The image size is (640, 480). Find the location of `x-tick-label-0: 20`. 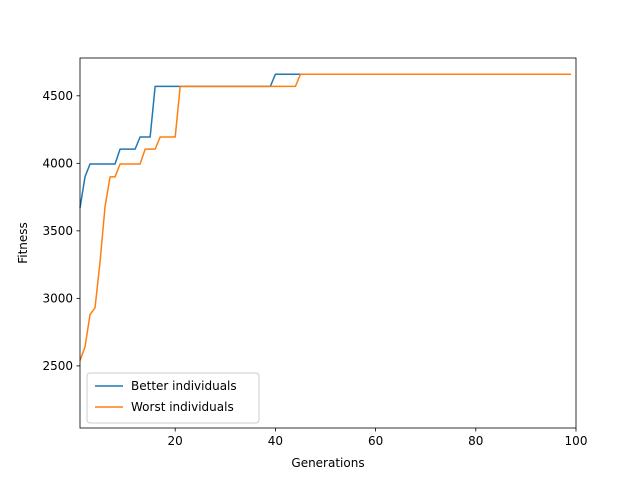

x-tick-label-0: 20 is located at coordinates (175, 441).